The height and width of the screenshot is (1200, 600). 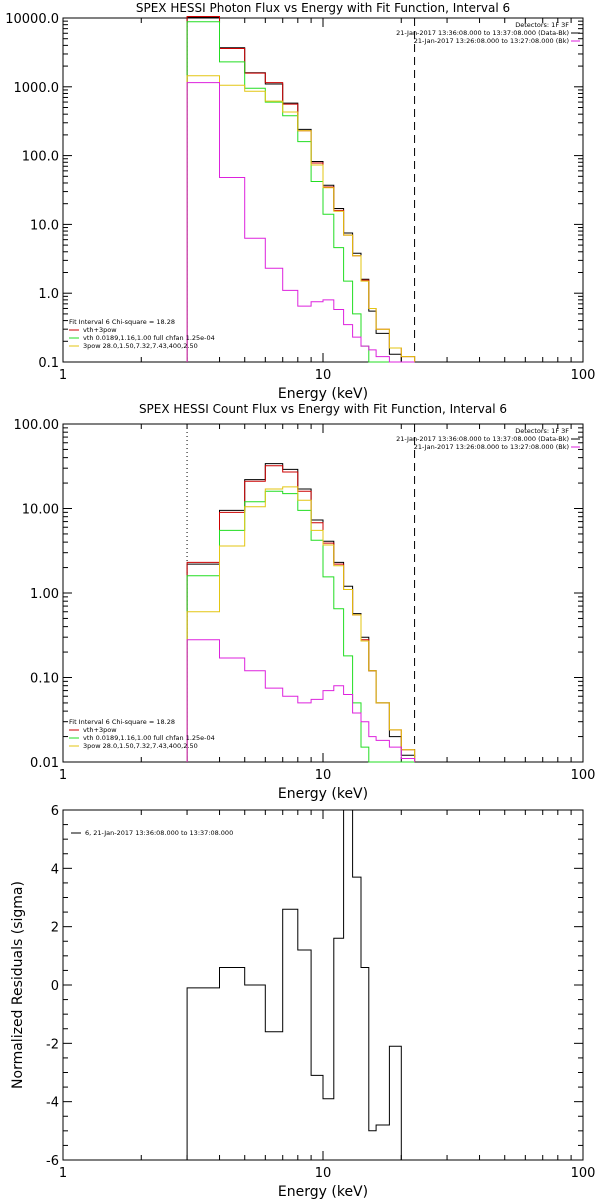 I want to click on y-tick-label: -4, so click(x=52, y=1103).